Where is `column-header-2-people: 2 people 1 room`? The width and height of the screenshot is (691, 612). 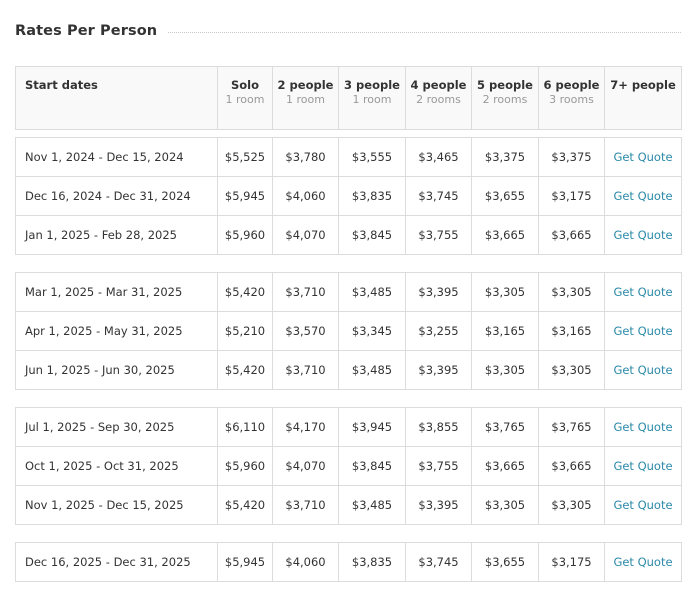 column-header-2-people: 2 people 1 room is located at coordinates (305, 98).